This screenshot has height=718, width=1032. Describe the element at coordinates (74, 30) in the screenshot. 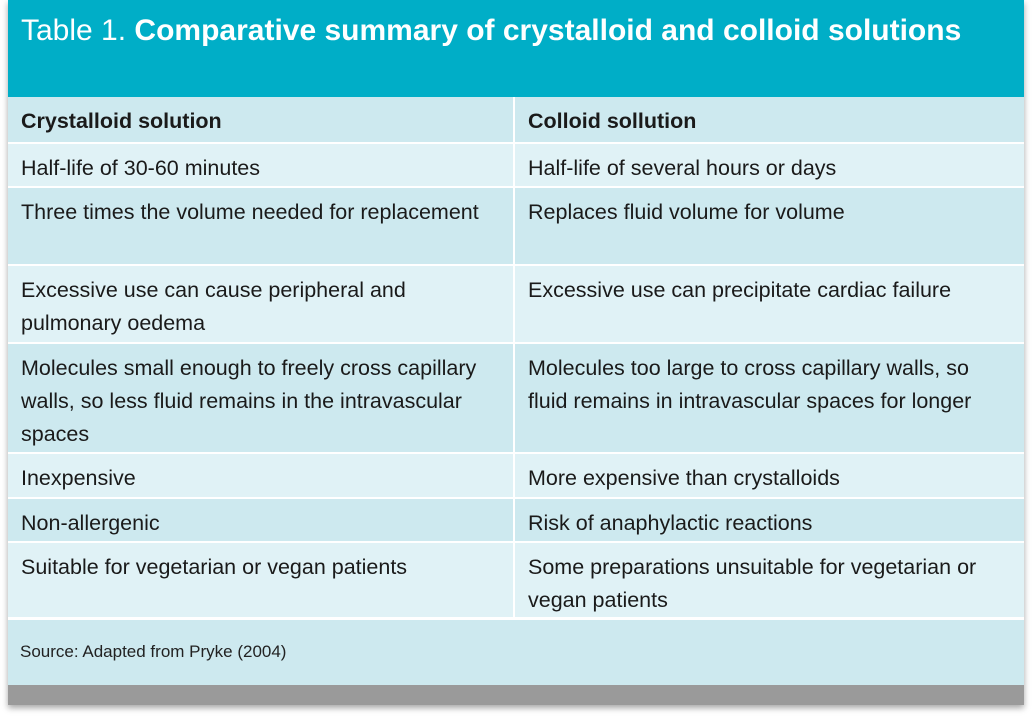

I see `table-number: Table 1.` at that location.